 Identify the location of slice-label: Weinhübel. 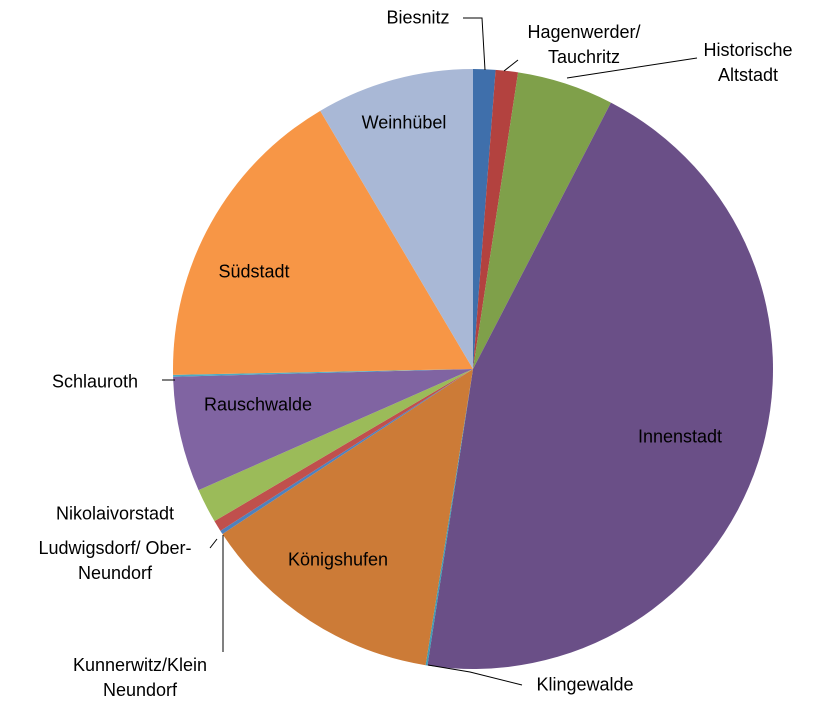
(404, 122).